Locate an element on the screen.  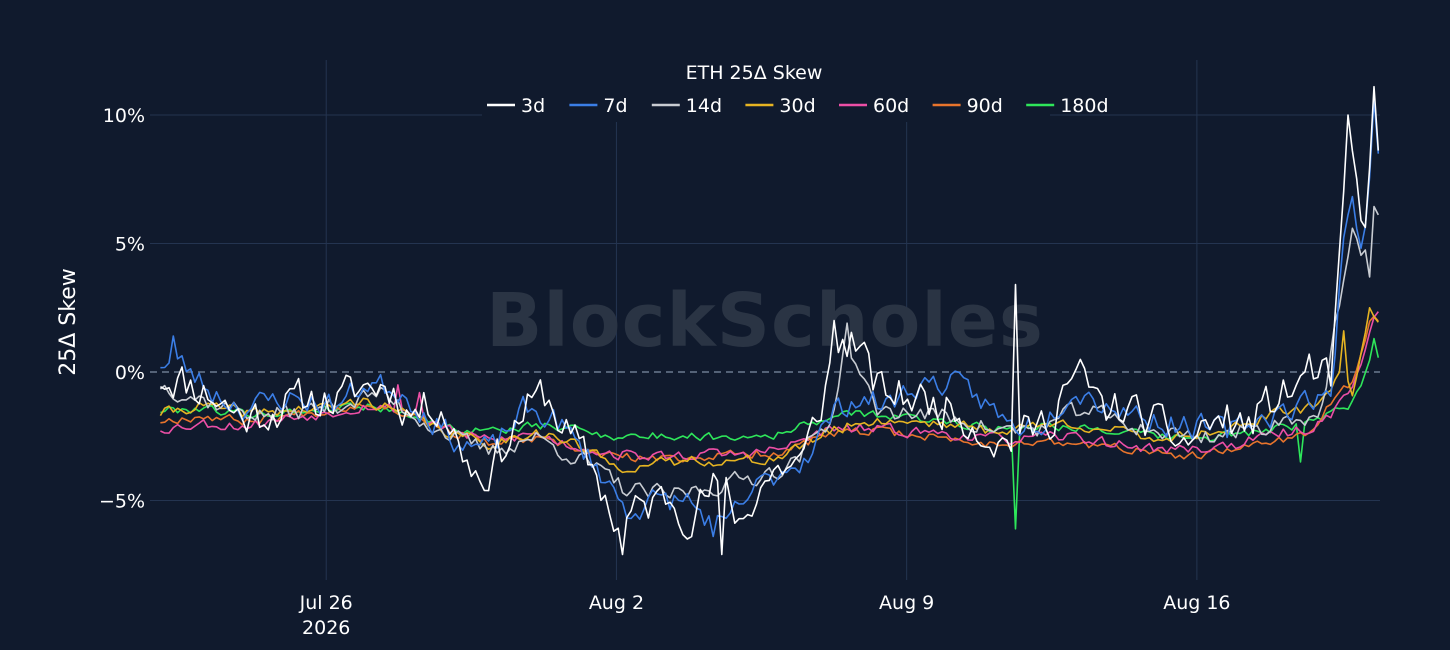
legend-label: 60d is located at coordinates (891, 106).